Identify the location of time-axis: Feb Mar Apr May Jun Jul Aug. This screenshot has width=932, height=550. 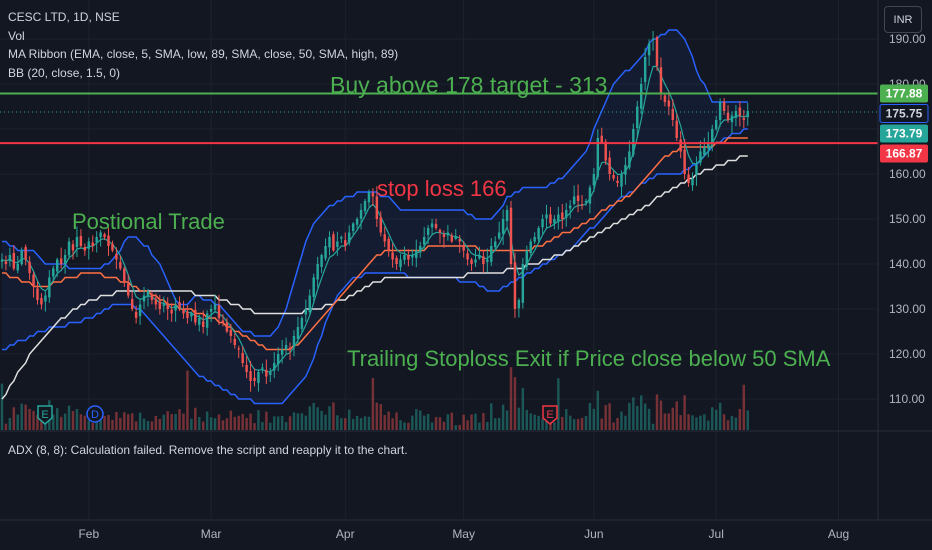
(463, 534).